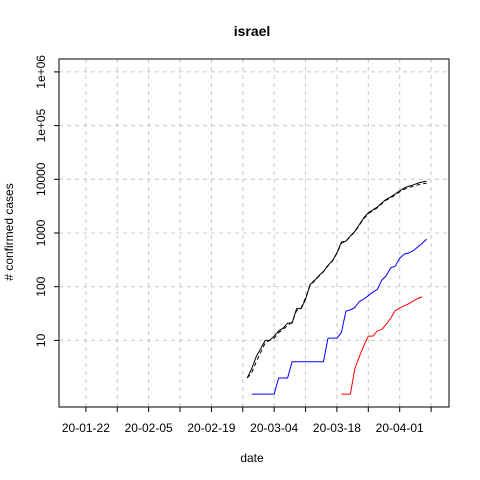 Image resolution: width=480 pixels, height=480 pixels. I want to click on x-tick-label: 20-03-18, so click(337, 428).